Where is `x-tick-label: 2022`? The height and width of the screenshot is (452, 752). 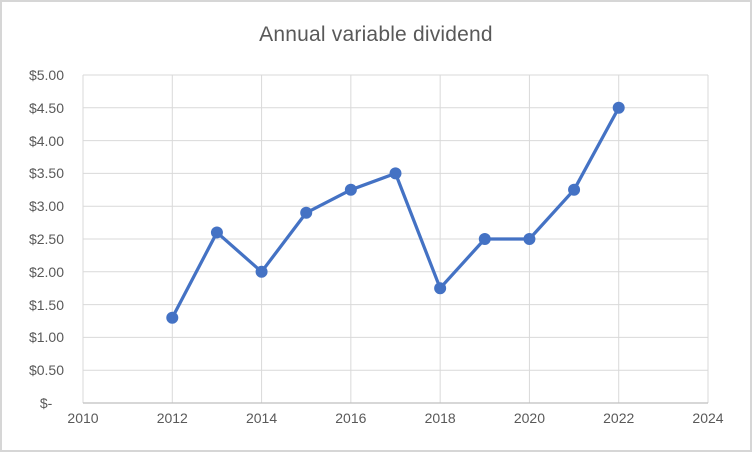
x-tick-label: 2022 is located at coordinates (619, 418).